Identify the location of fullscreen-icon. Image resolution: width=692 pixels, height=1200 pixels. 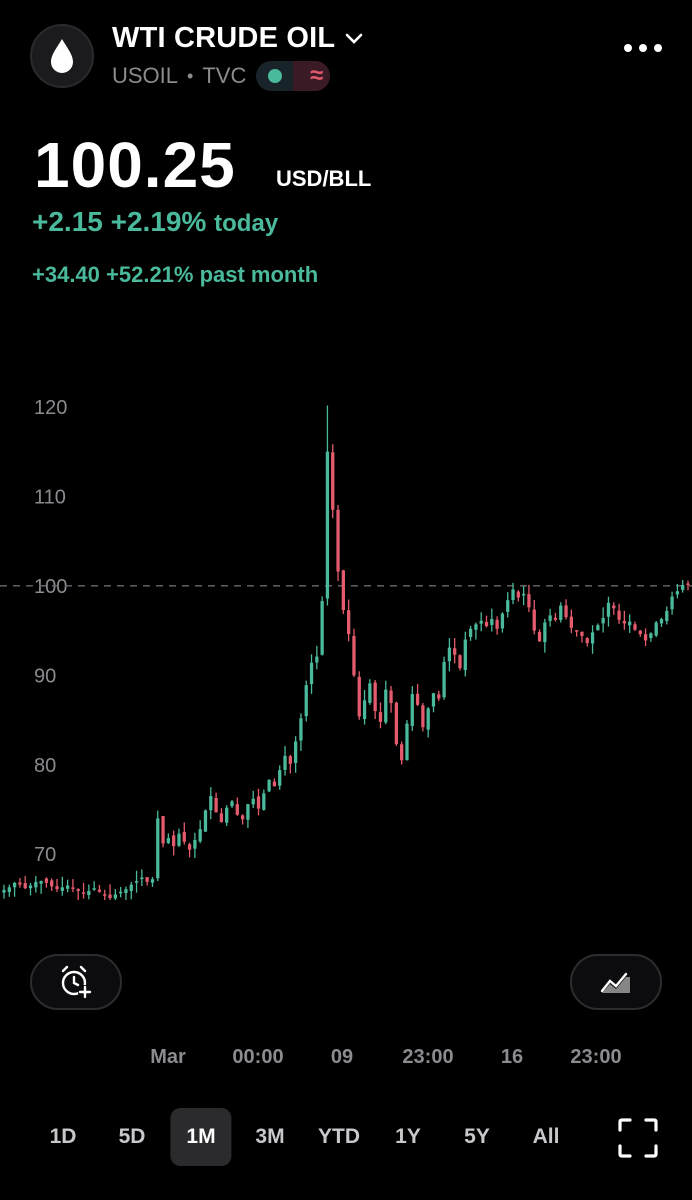
(638, 1138).